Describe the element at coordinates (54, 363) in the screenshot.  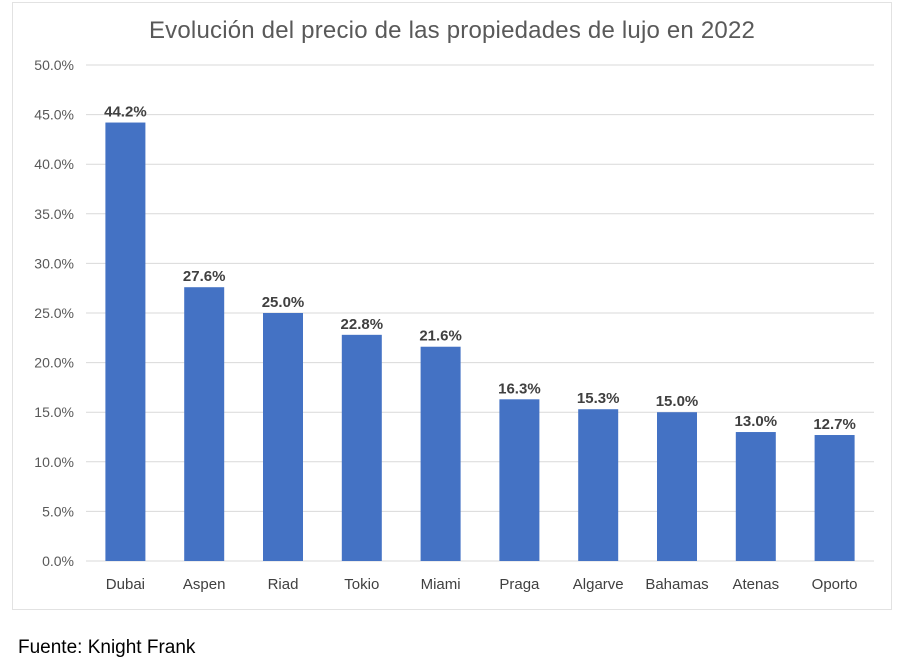
I see `y-tick-label: 20.0%` at that location.